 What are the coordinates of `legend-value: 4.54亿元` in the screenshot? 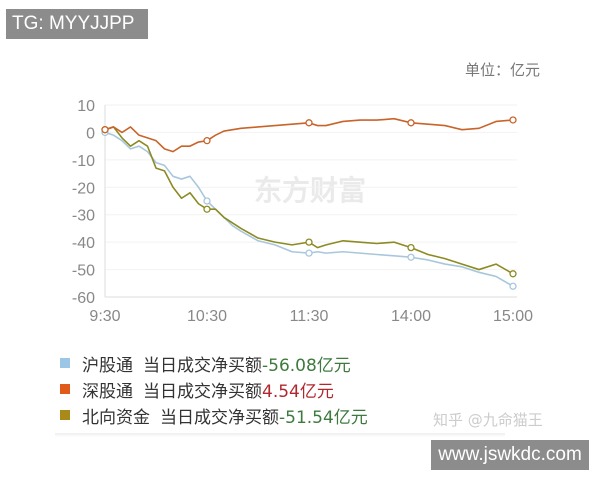 It's located at (298, 391).